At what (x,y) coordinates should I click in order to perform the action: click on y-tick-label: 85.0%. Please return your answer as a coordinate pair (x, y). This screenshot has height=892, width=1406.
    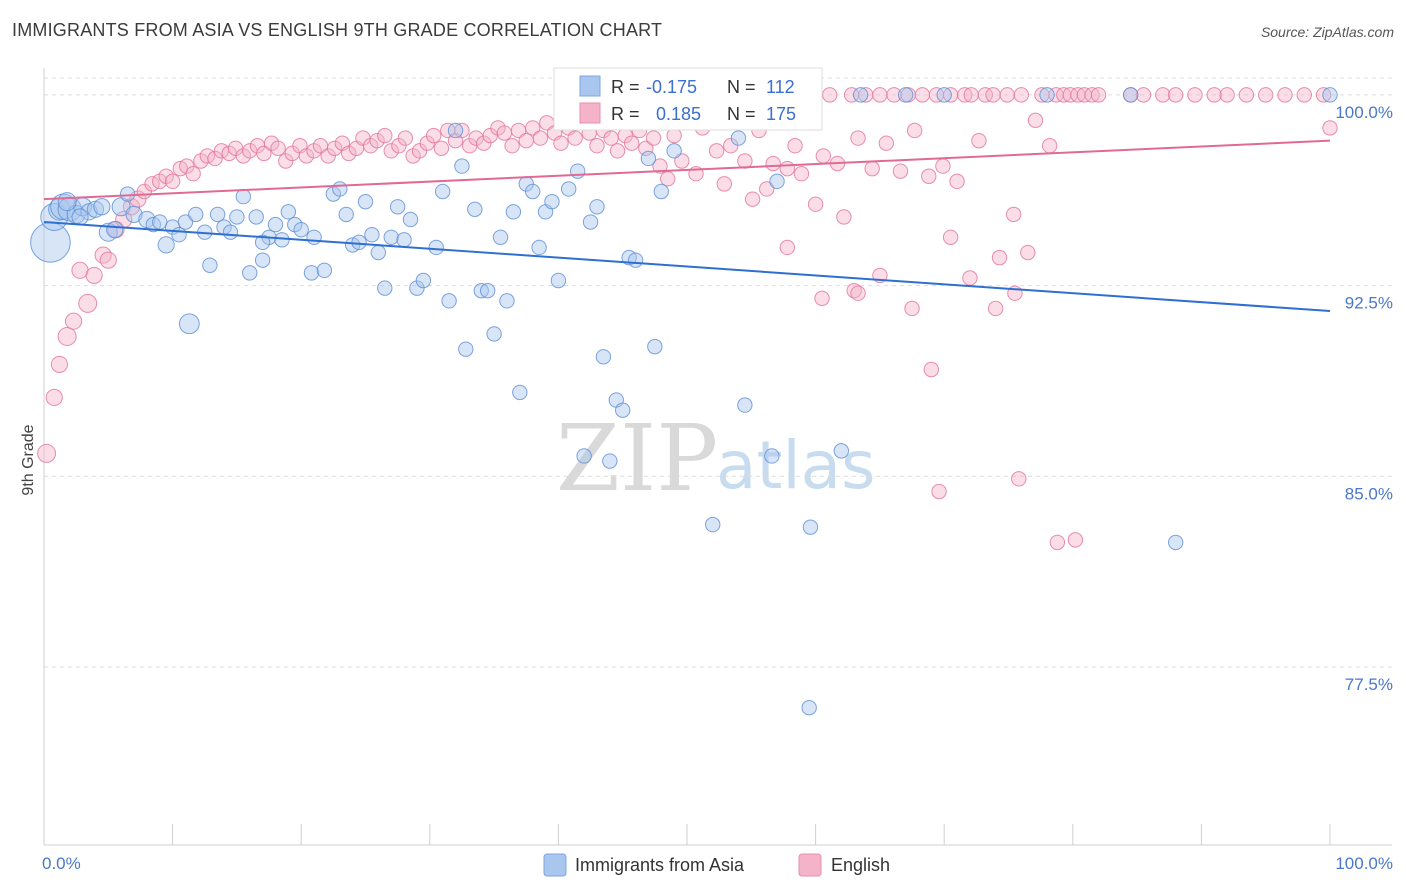
    Looking at the image, I should click on (1369, 493).